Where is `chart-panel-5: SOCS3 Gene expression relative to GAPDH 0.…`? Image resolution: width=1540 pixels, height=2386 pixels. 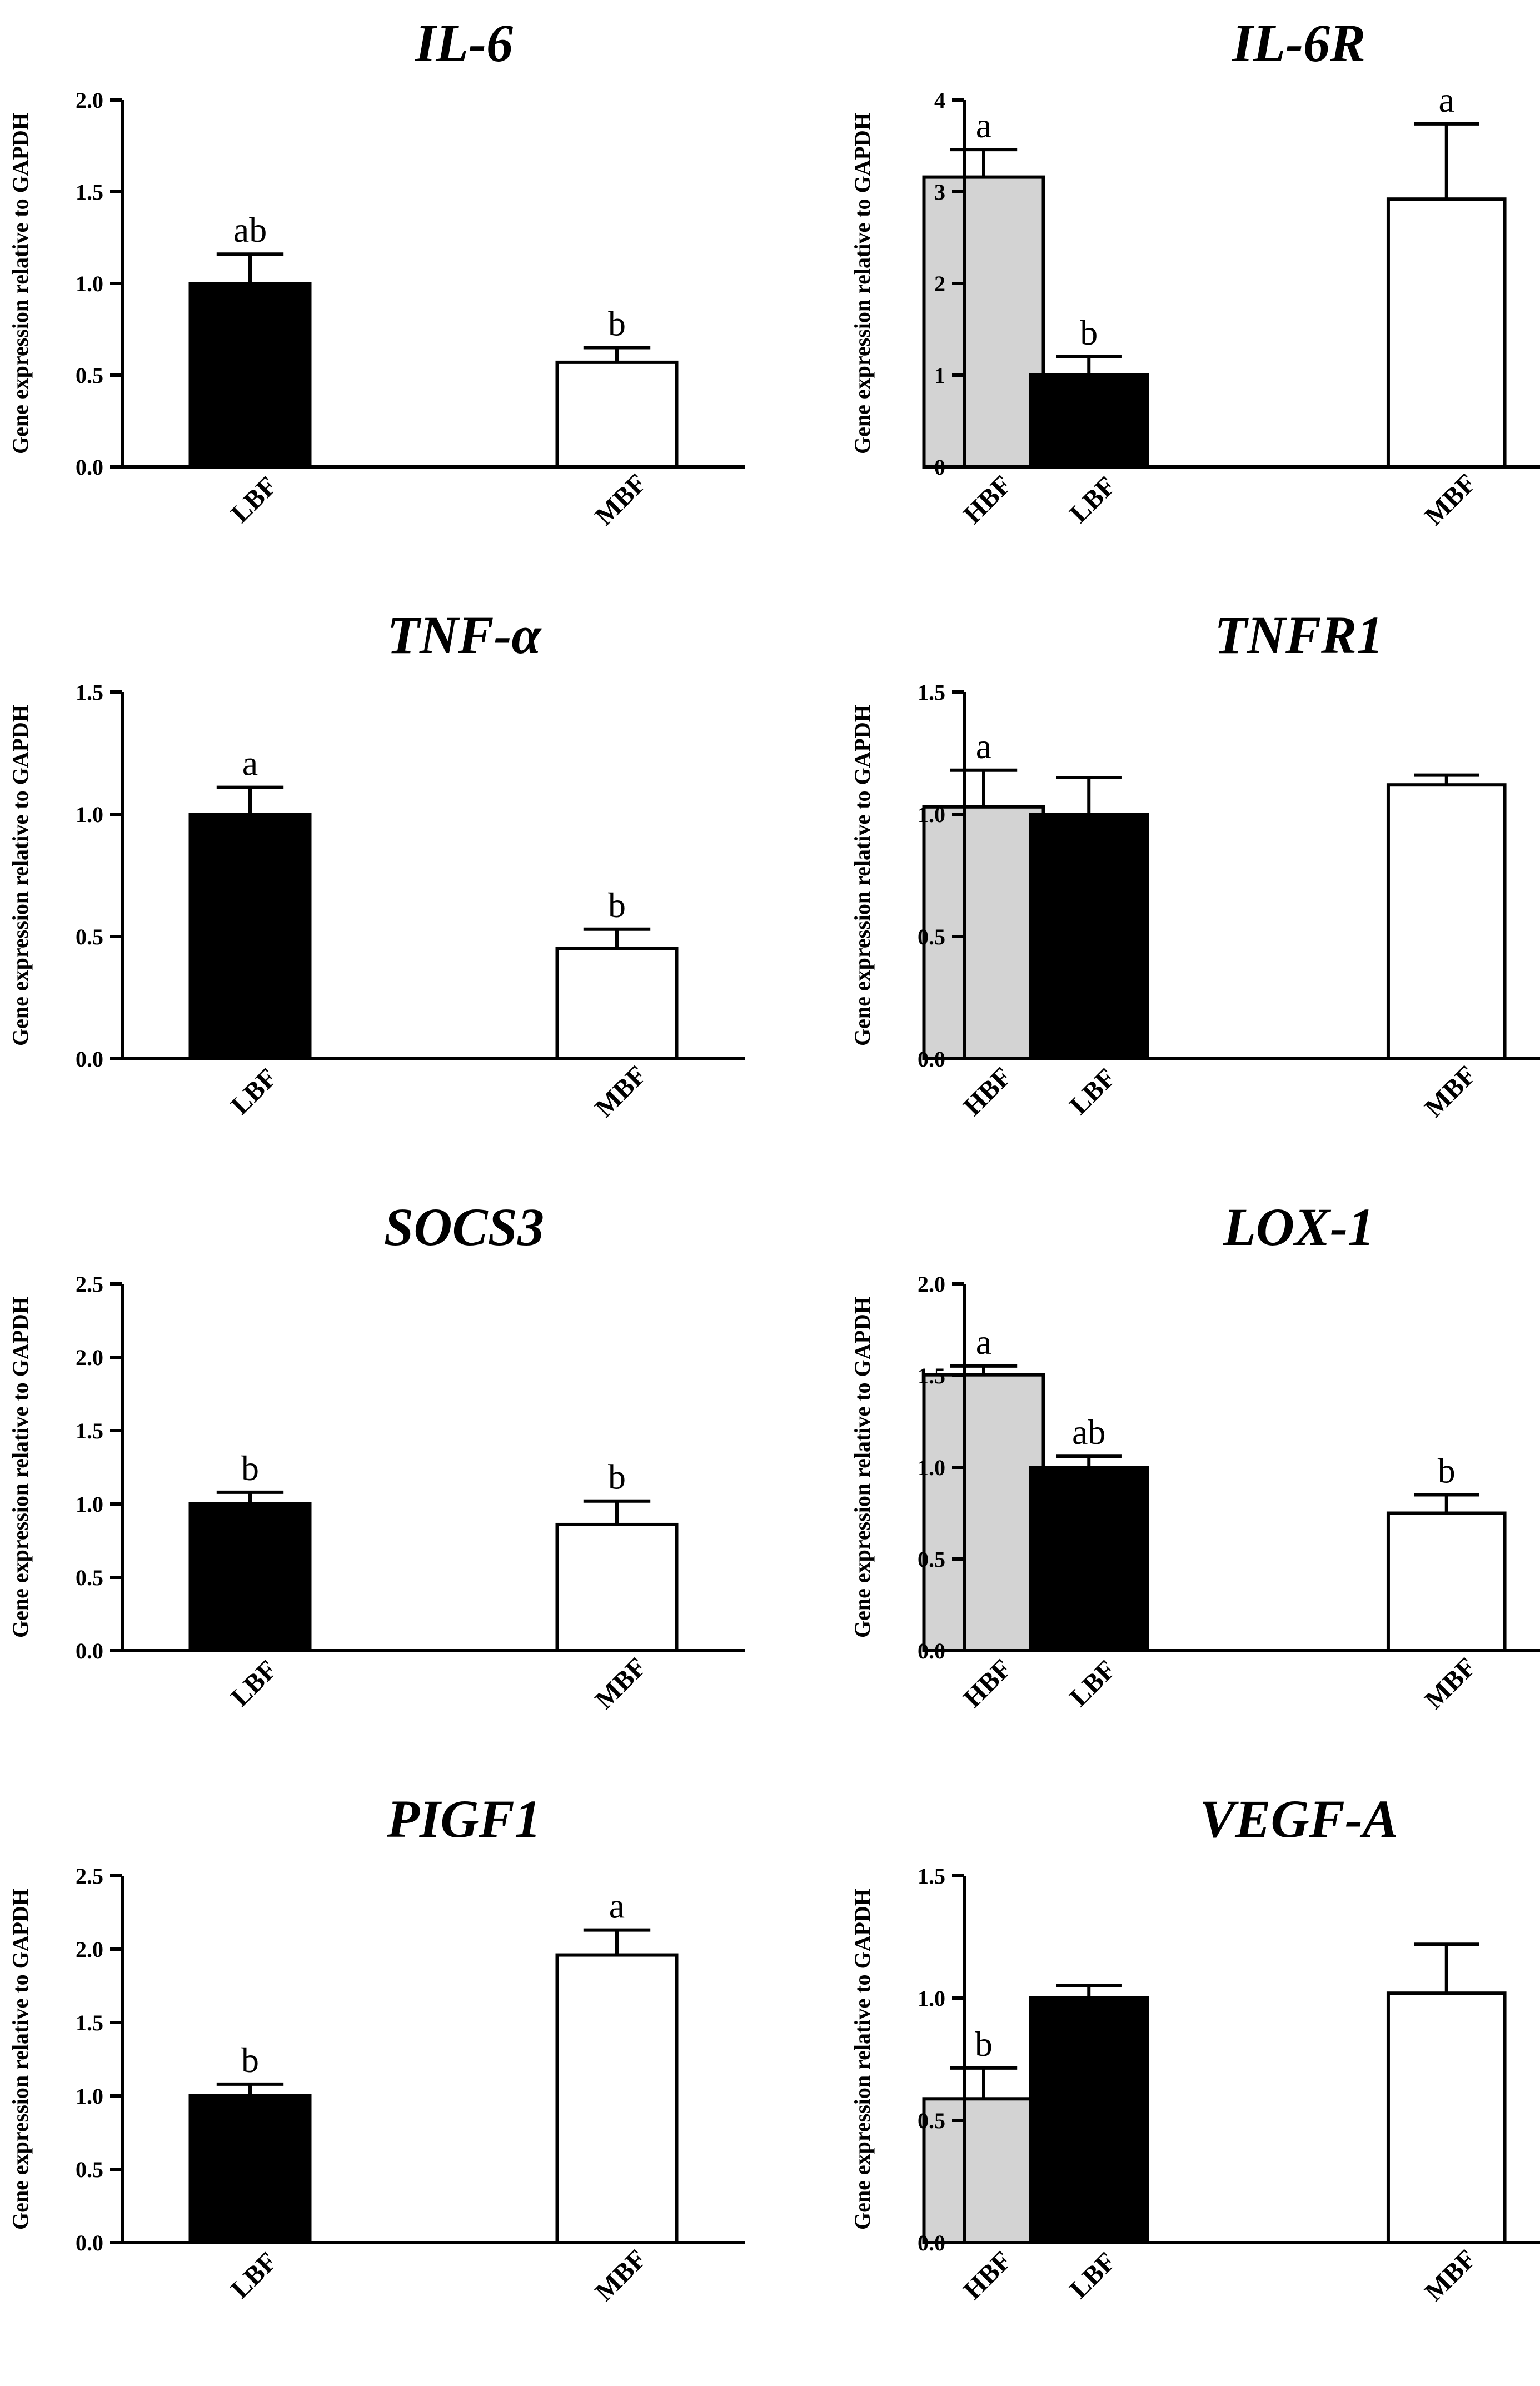 chart-panel-5: SOCS3 Gene expression relative to GAPDH 0.… is located at coordinates (526, 1456).